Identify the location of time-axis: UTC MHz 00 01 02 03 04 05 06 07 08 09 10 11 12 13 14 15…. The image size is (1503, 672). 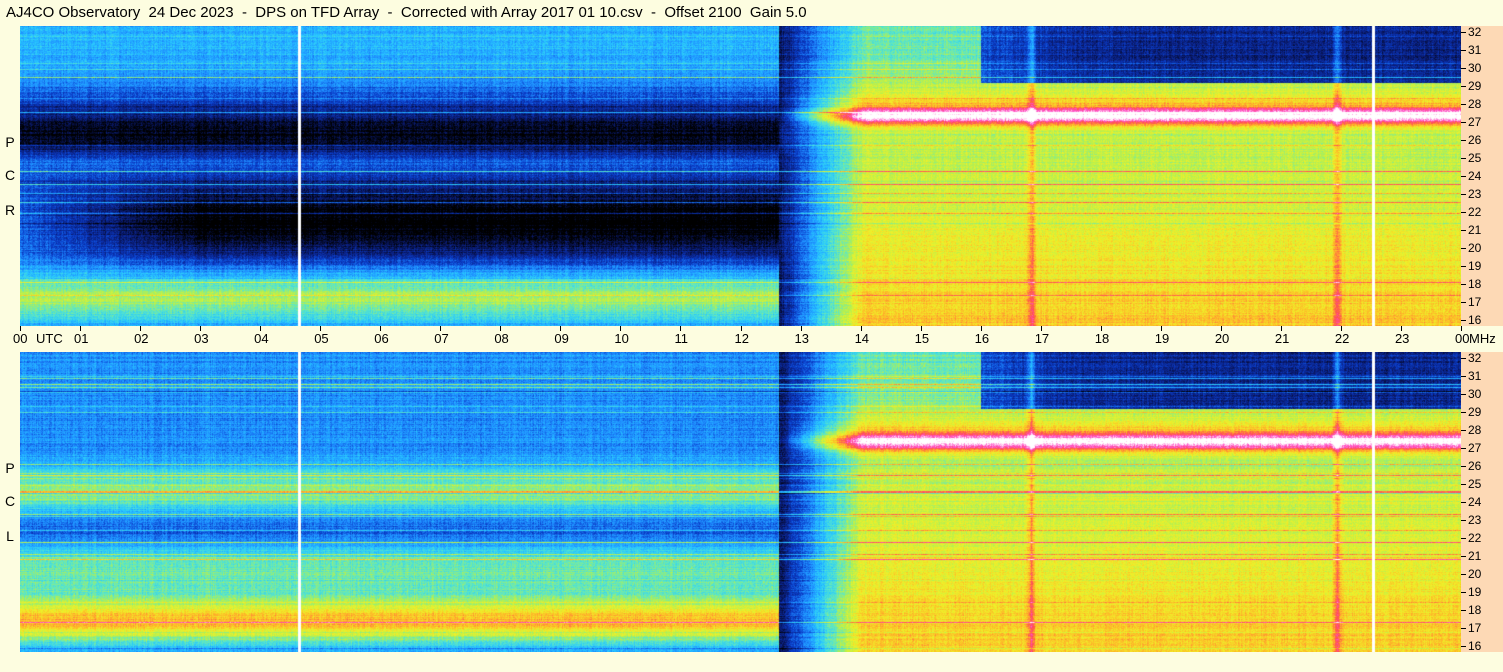
(751, 339).